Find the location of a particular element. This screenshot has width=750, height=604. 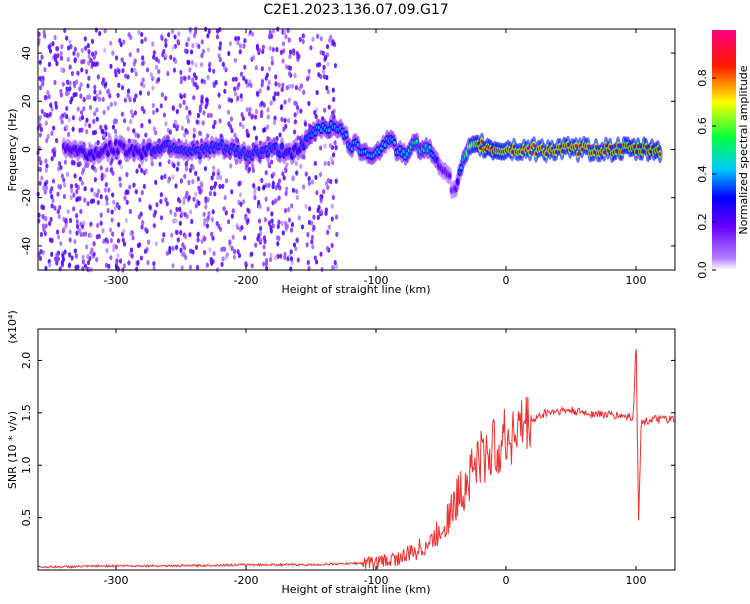

colorbar-tick-label: 0.6 is located at coordinates (702, 126).